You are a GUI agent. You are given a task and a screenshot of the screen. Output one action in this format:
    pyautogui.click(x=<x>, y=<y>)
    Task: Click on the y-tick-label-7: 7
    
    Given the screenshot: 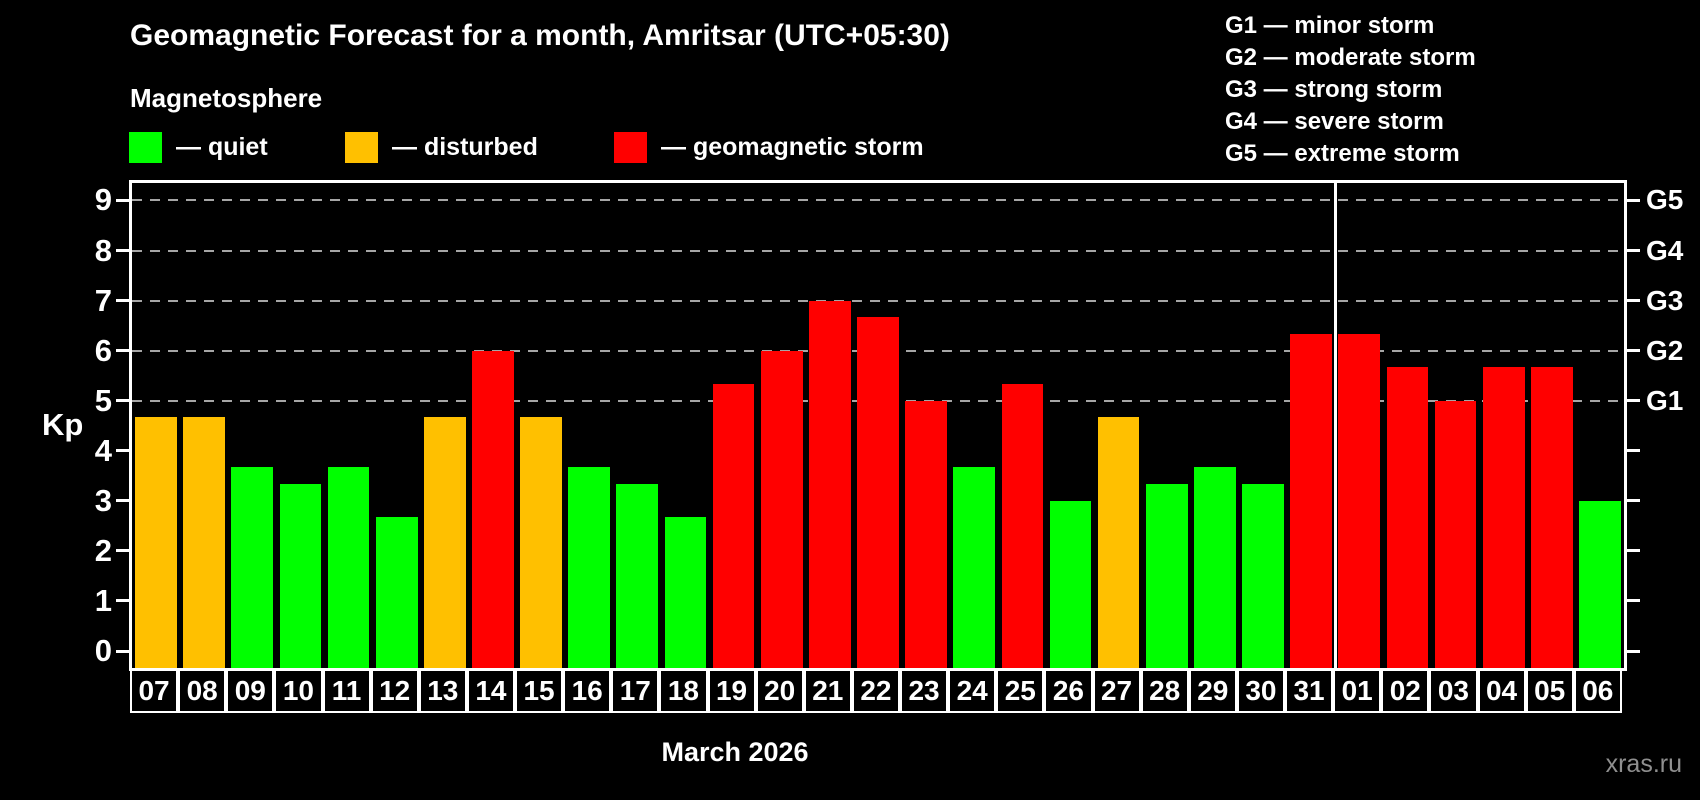 What is the action you would take?
    pyautogui.click(x=103, y=300)
    